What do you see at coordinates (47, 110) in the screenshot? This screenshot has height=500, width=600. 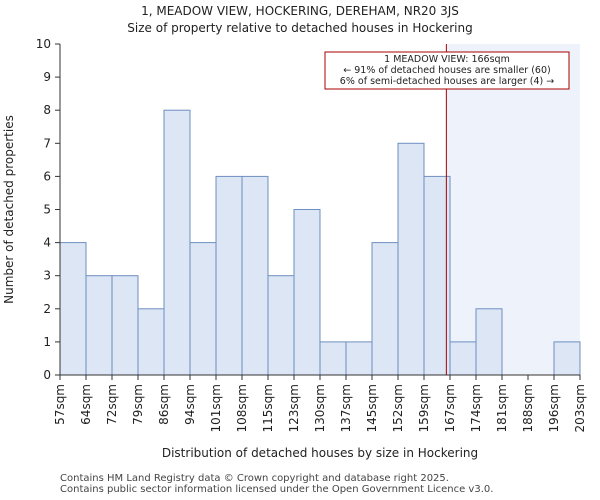 I see `y-tick-label: 8` at bounding box center [47, 110].